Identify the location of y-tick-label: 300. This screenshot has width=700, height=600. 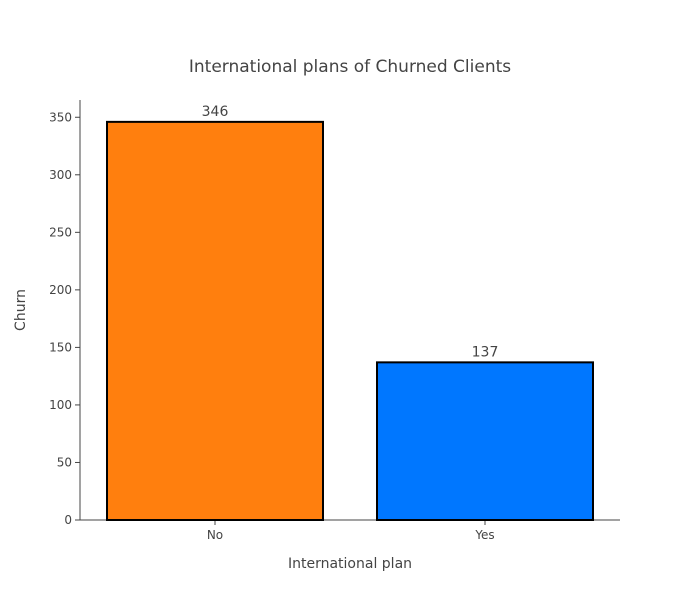
(60, 175).